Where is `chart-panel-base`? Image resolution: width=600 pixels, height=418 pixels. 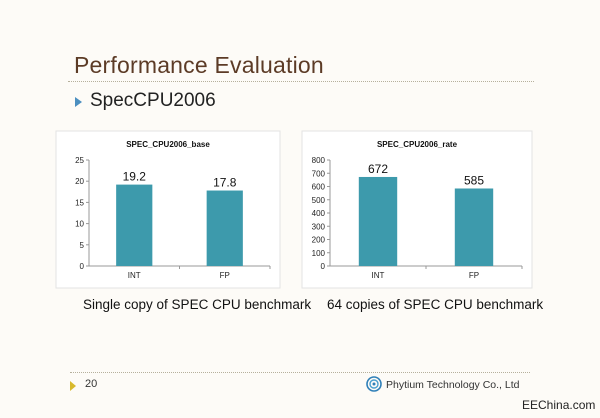 chart-panel-base is located at coordinates (168, 209).